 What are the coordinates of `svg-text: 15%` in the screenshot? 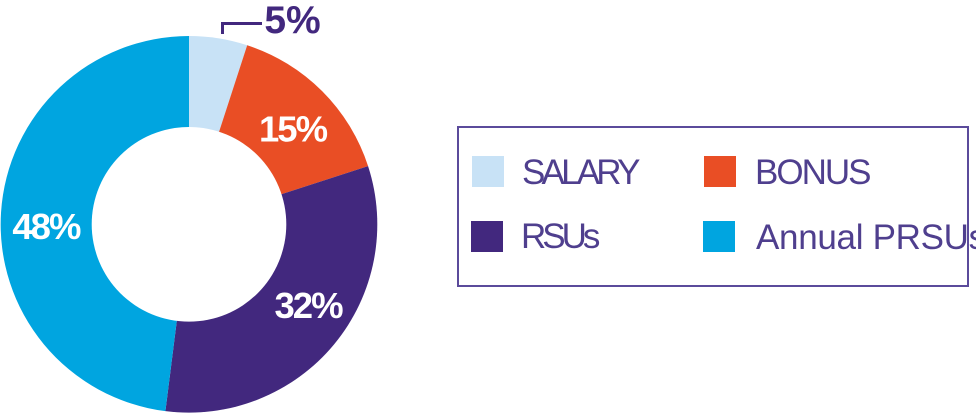 It's located at (293, 129).